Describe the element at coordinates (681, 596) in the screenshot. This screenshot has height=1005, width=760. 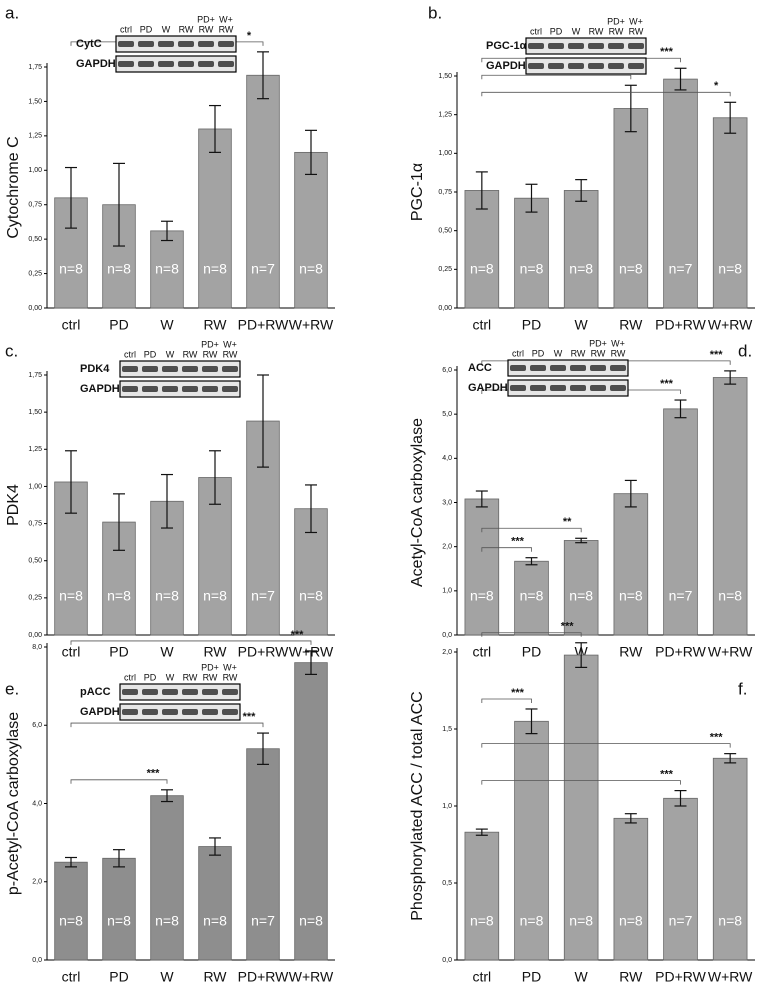
I see `n-label: n=7` at that location.